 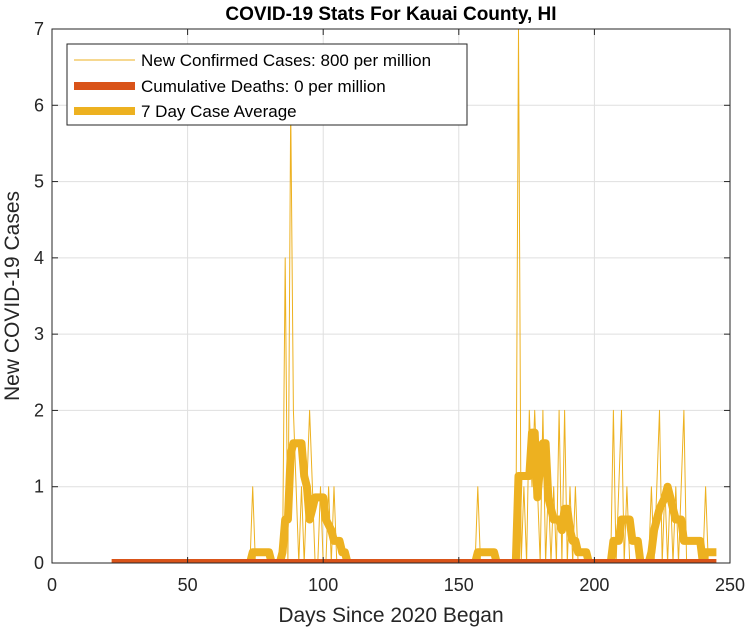 What do you see at coordinates (12, 296) in the screenshot?
I see `y-axis-label: New COVID-19 Cases` at bounding box center [12, 296].